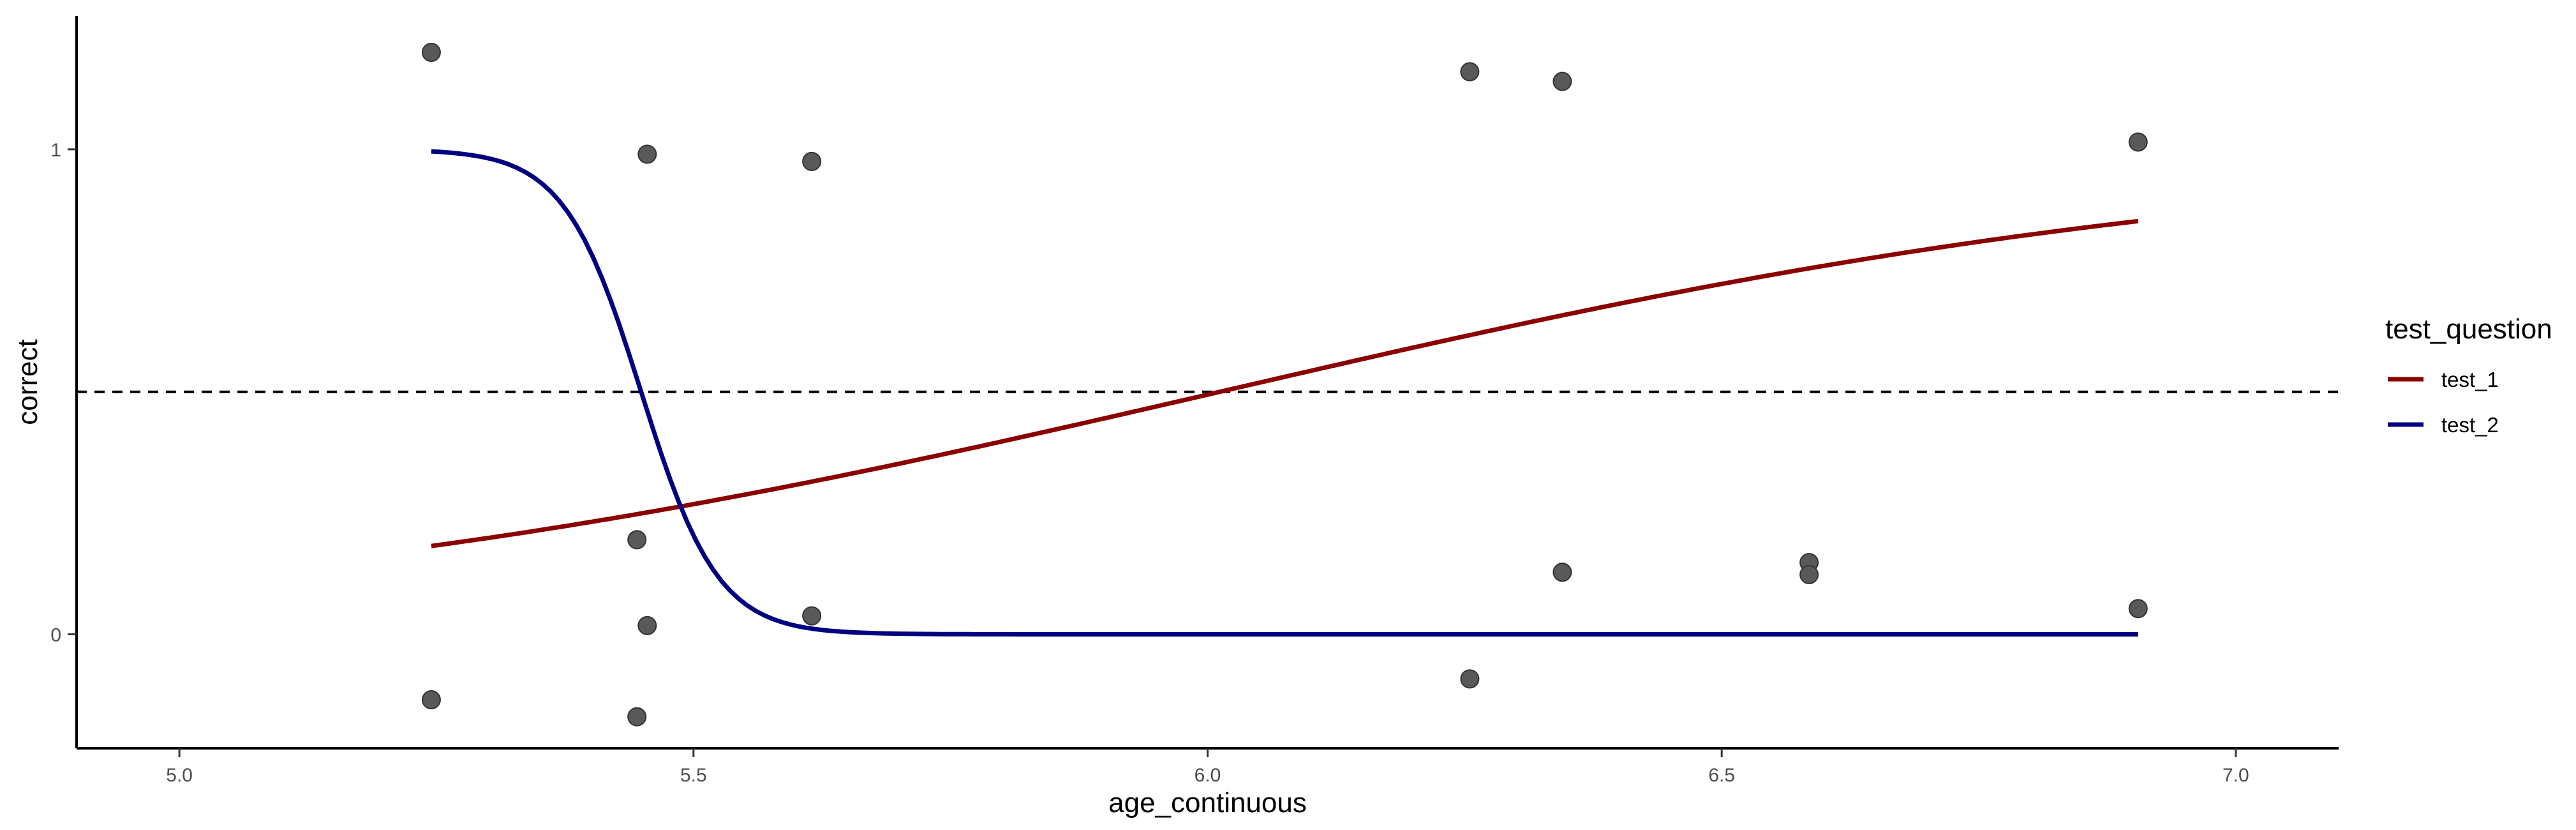  What do you see at coordinates (2443, 402) in the screenshot?
I see `legend-entries: test_1 test_2` at bounding box center [2443, 402].